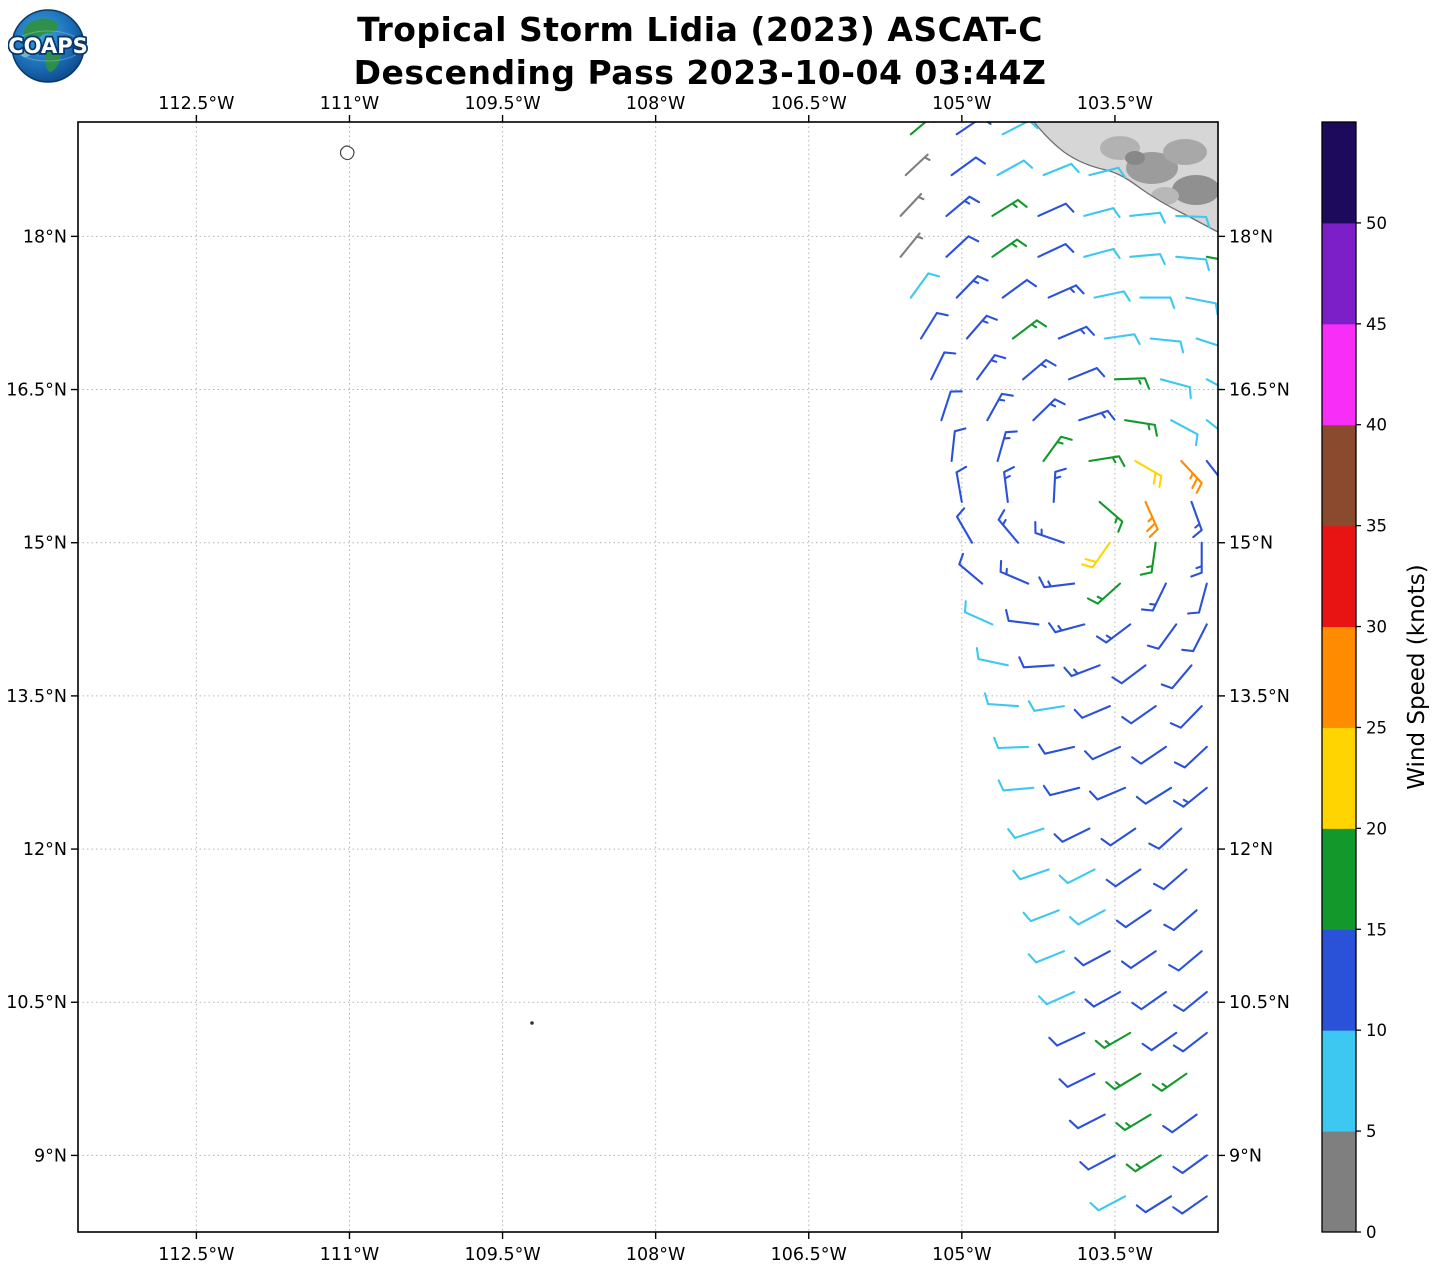 The width and height of the screenshot is (1456, 1264). I want to click on logo-continent-north, so click(41, 30).